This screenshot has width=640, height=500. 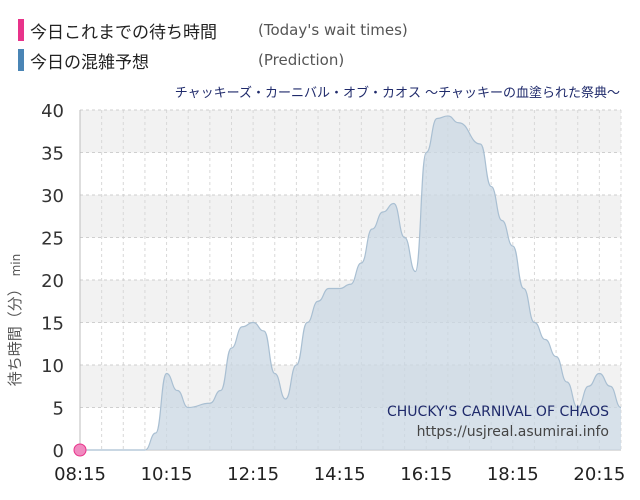 What do you see at coordinates (498, 412) in the screenshot?
I see `watermark-name: CHUCKY'S CARNIVAL OF CHAOS` at bounding box center [498, 412].